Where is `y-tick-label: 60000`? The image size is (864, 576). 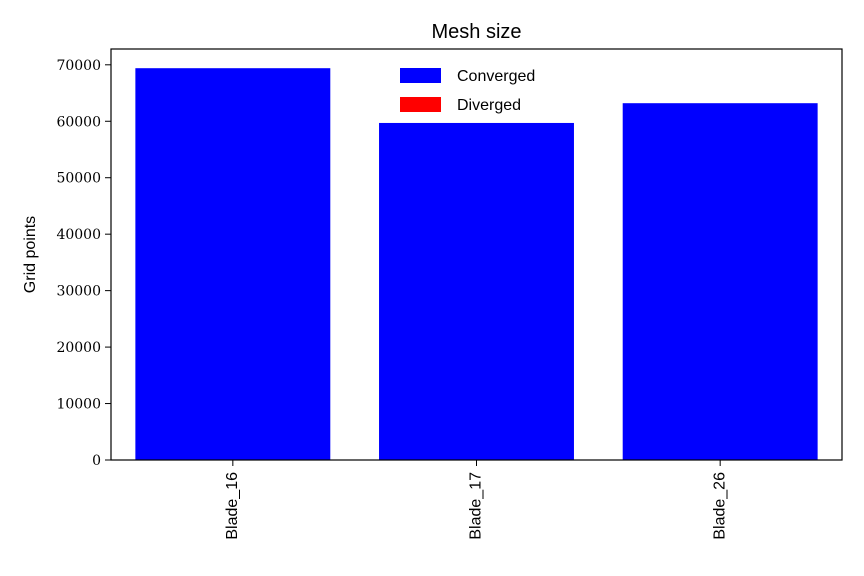
y-tick-label: 60000 is located at coordinates (78, 122).